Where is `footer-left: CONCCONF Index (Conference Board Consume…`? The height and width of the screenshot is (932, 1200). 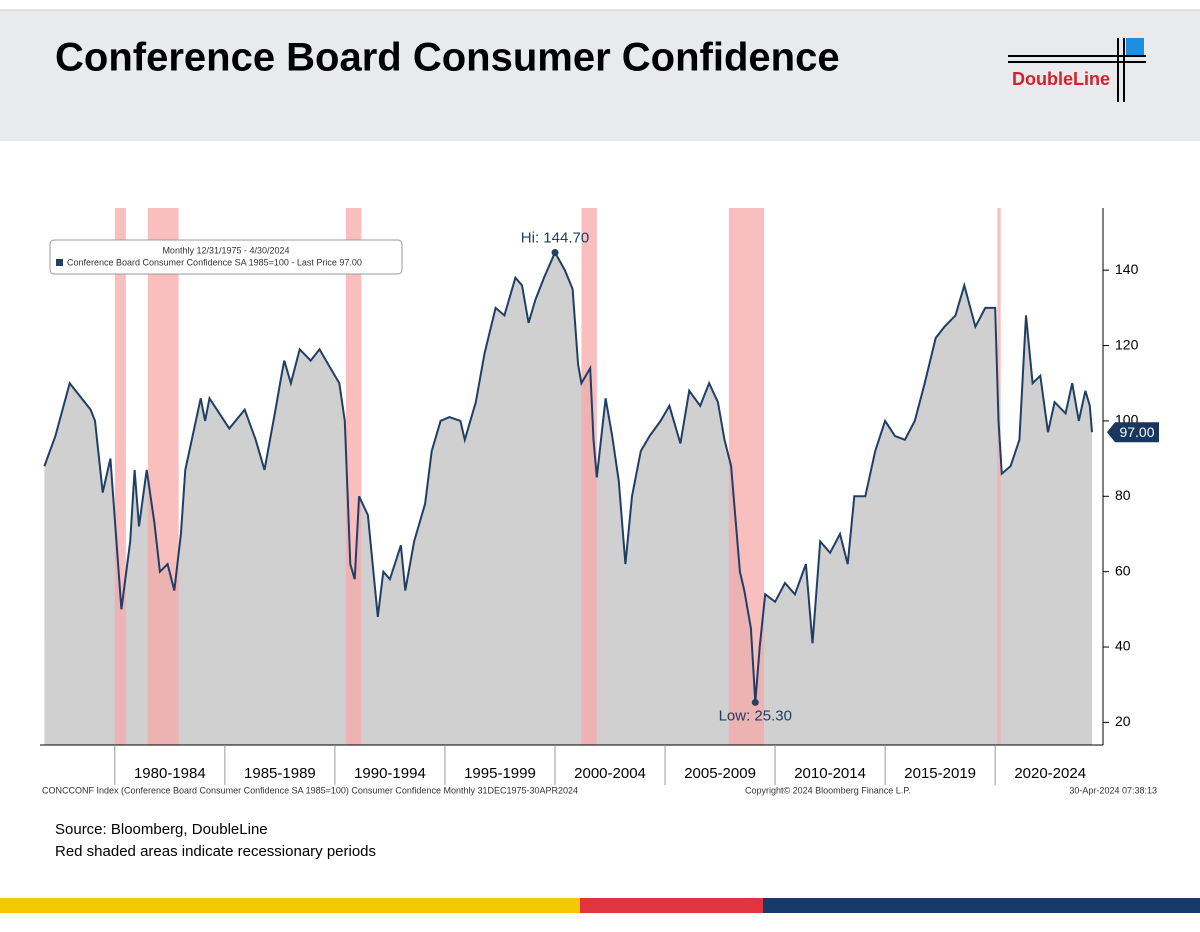 footer-left: CONCCONF Index (Conference Board Consume… is located at coordinates (310, 790).